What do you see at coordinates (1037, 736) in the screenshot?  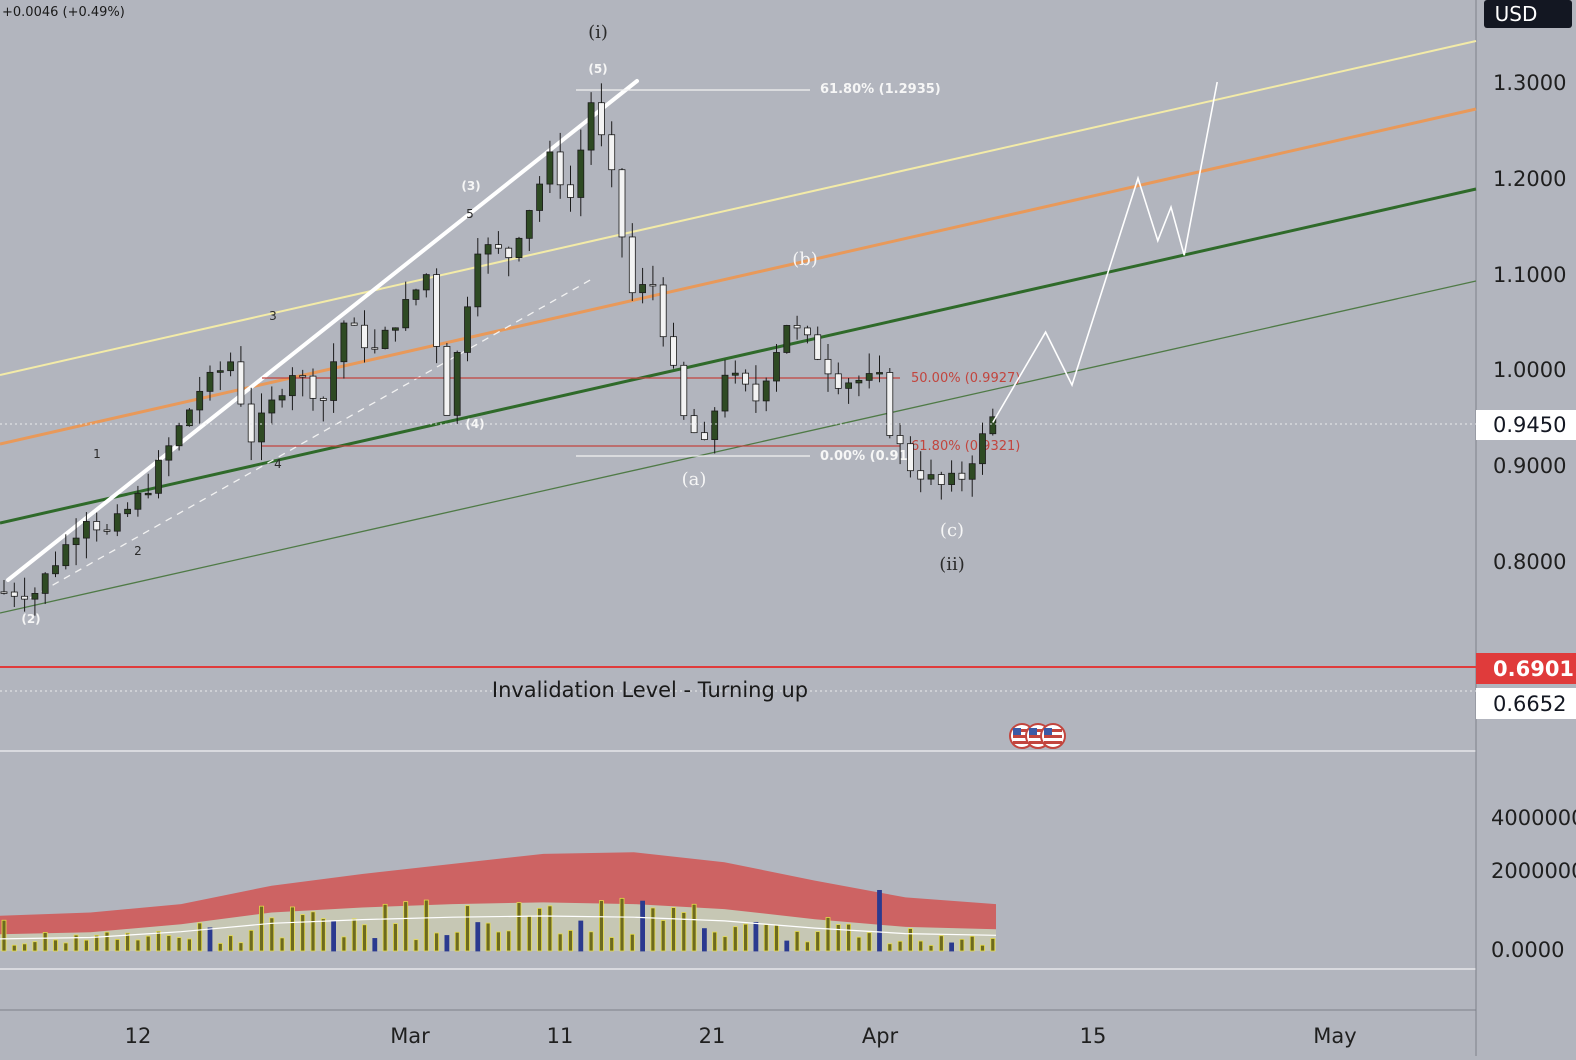 I see `economic-event-icons` at bounding box center [1037, 736].